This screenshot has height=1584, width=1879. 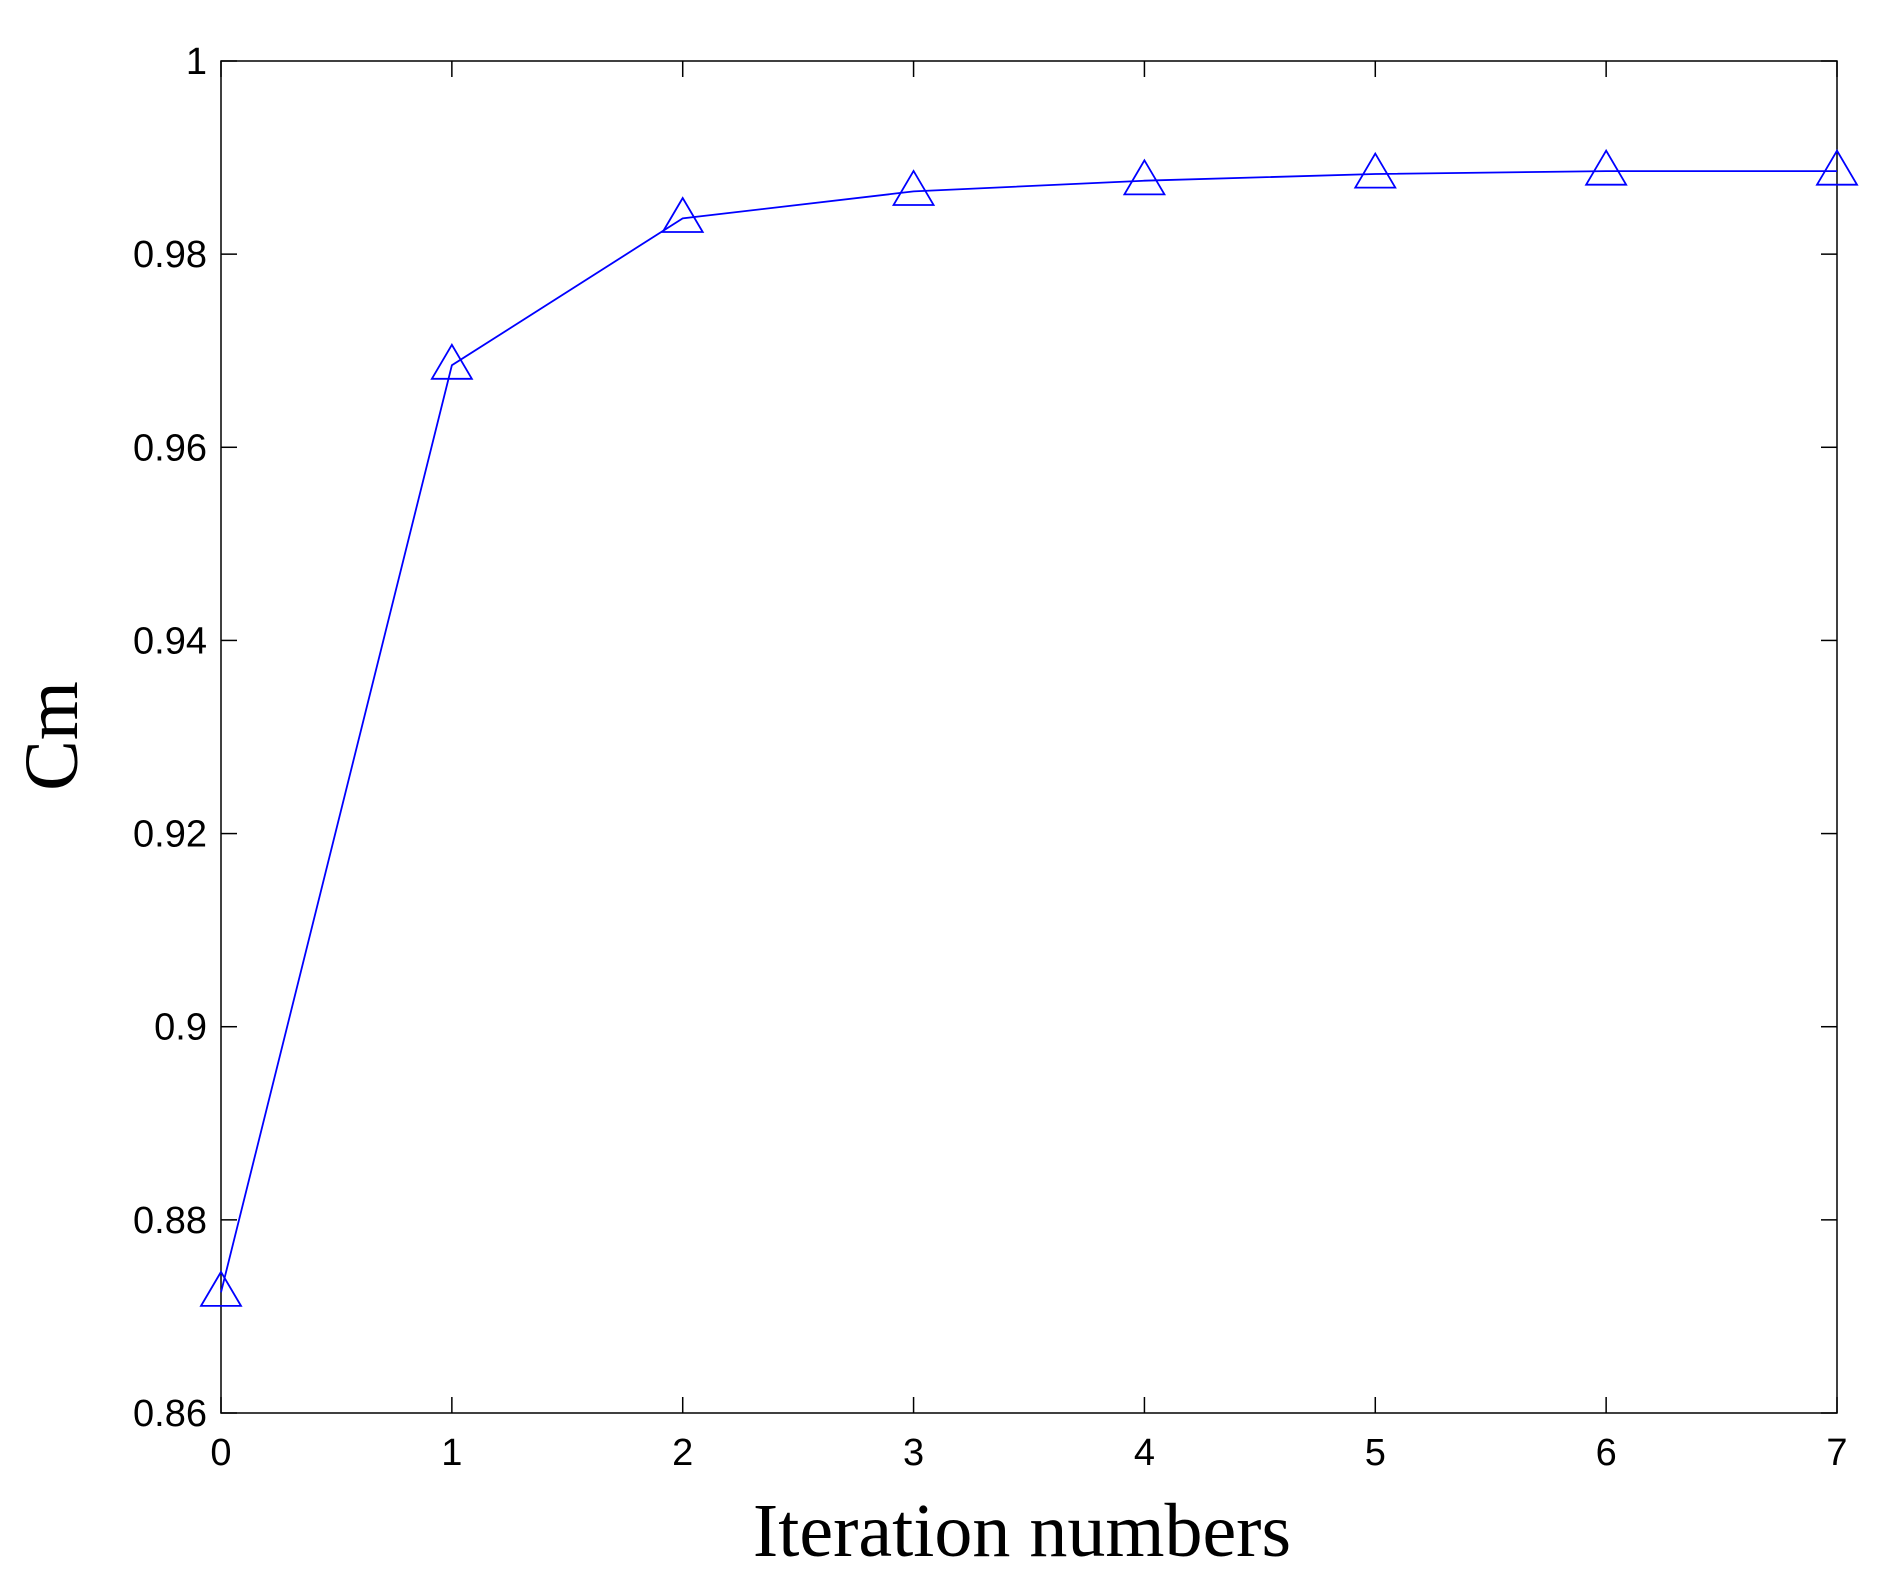 I want to click on x-tick-label-2: 2, so click(x=682, y=1453).